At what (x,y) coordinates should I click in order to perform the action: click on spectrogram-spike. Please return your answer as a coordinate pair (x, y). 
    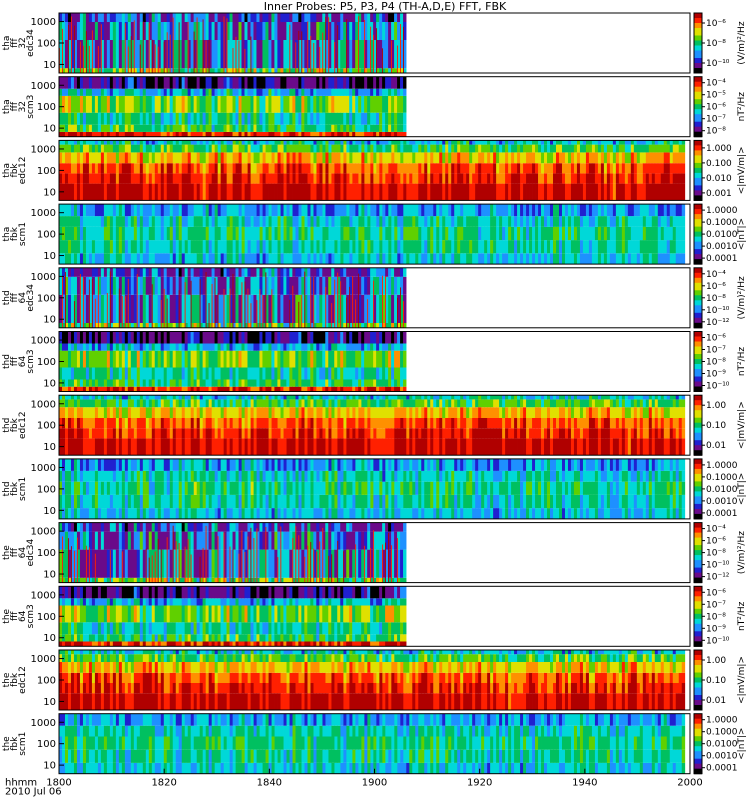
    Looking at the image, I should click on (314, 58).